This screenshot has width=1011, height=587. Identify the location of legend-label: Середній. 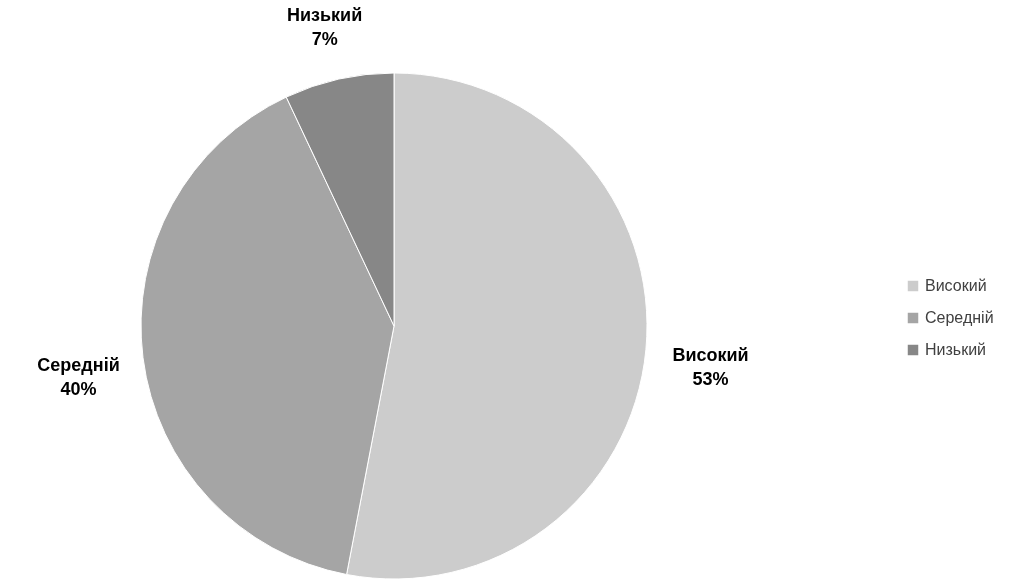
(959, 317).